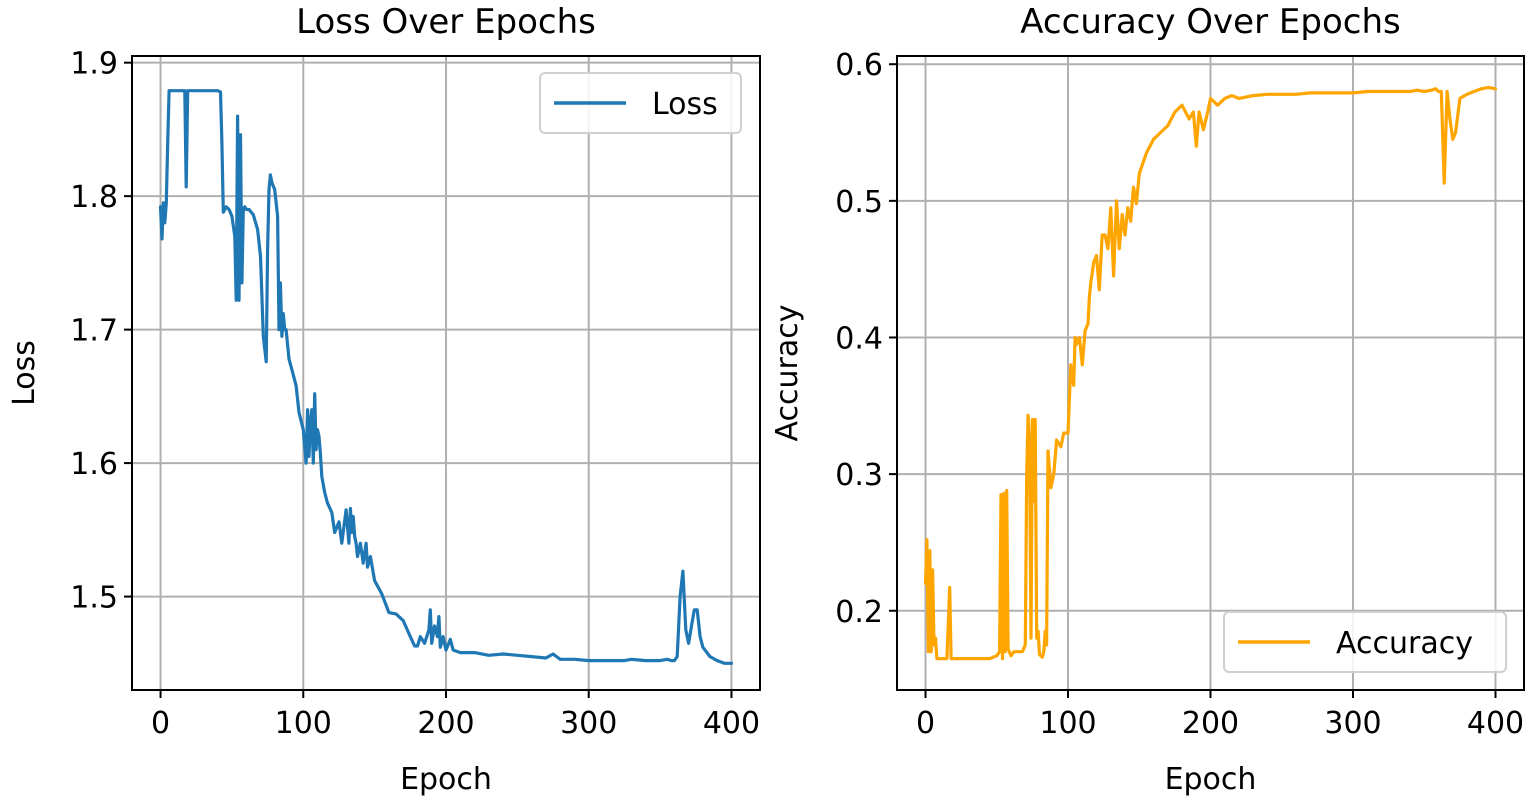 The width and height of the screenshot is (1536, 802). Describe the element at coordinates (94, 64) in the screenshot. I see `y-tick-label: 1.9` at that location.